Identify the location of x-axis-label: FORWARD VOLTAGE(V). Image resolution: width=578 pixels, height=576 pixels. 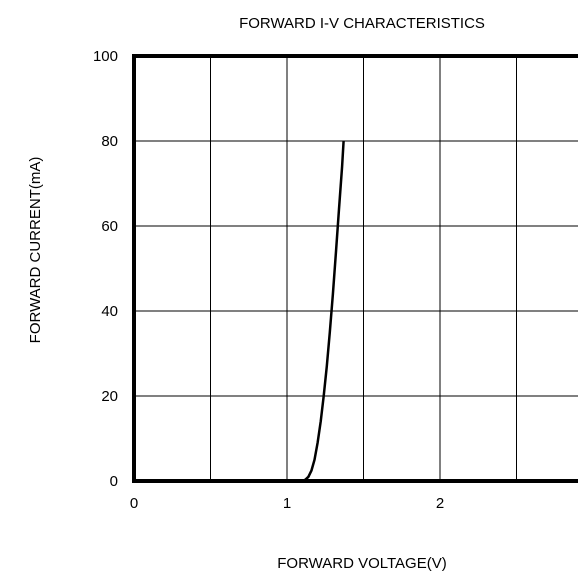
(361, 563).